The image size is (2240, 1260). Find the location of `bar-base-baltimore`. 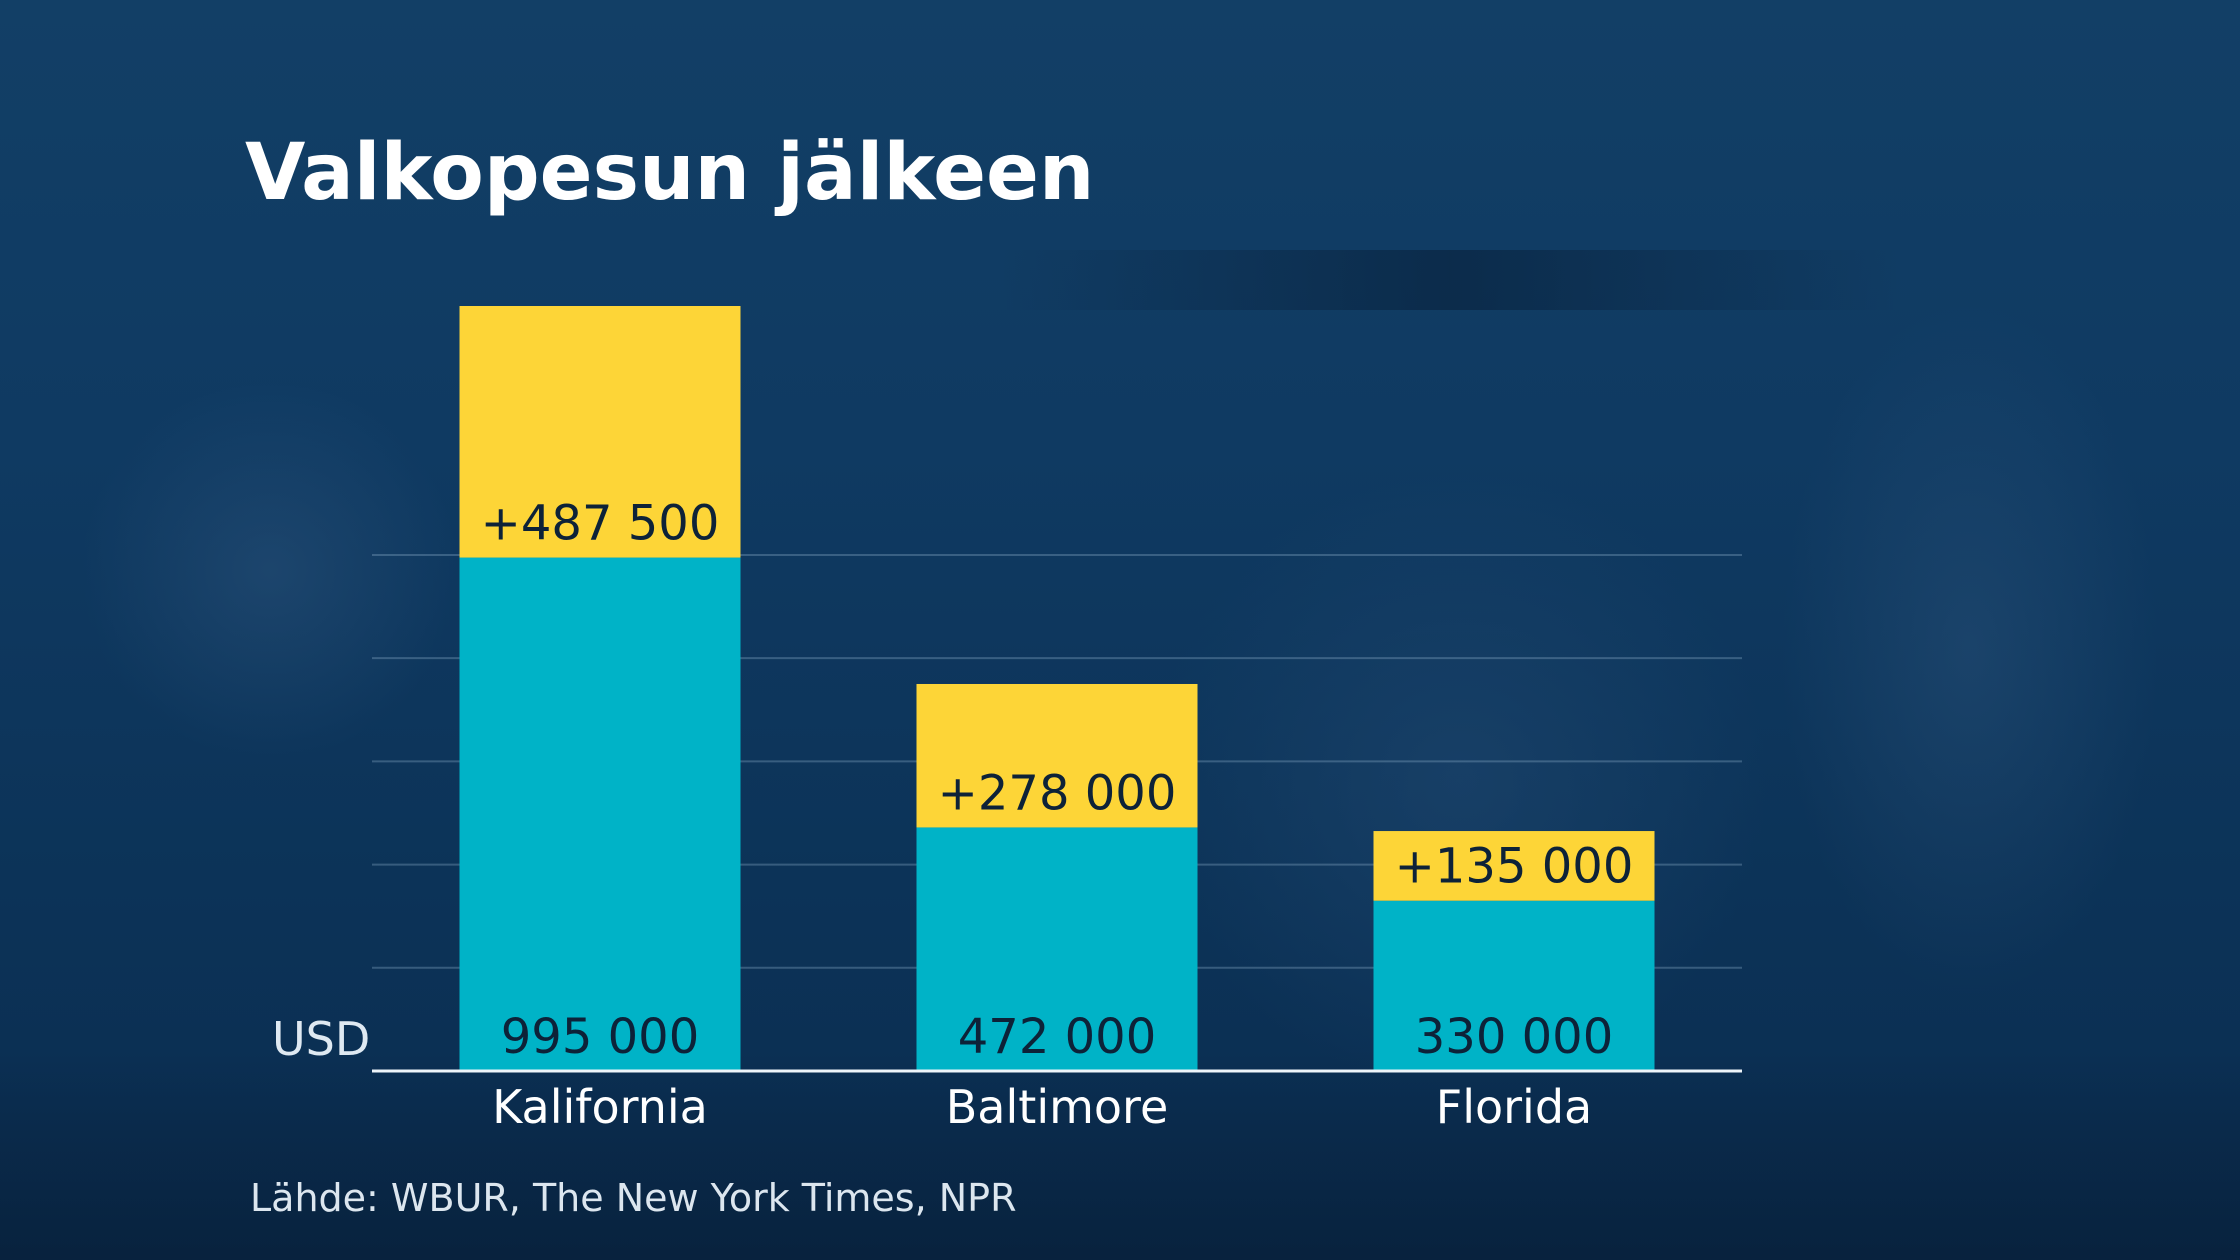

bar-base-baltimore is located at coordinates (1057, 949).